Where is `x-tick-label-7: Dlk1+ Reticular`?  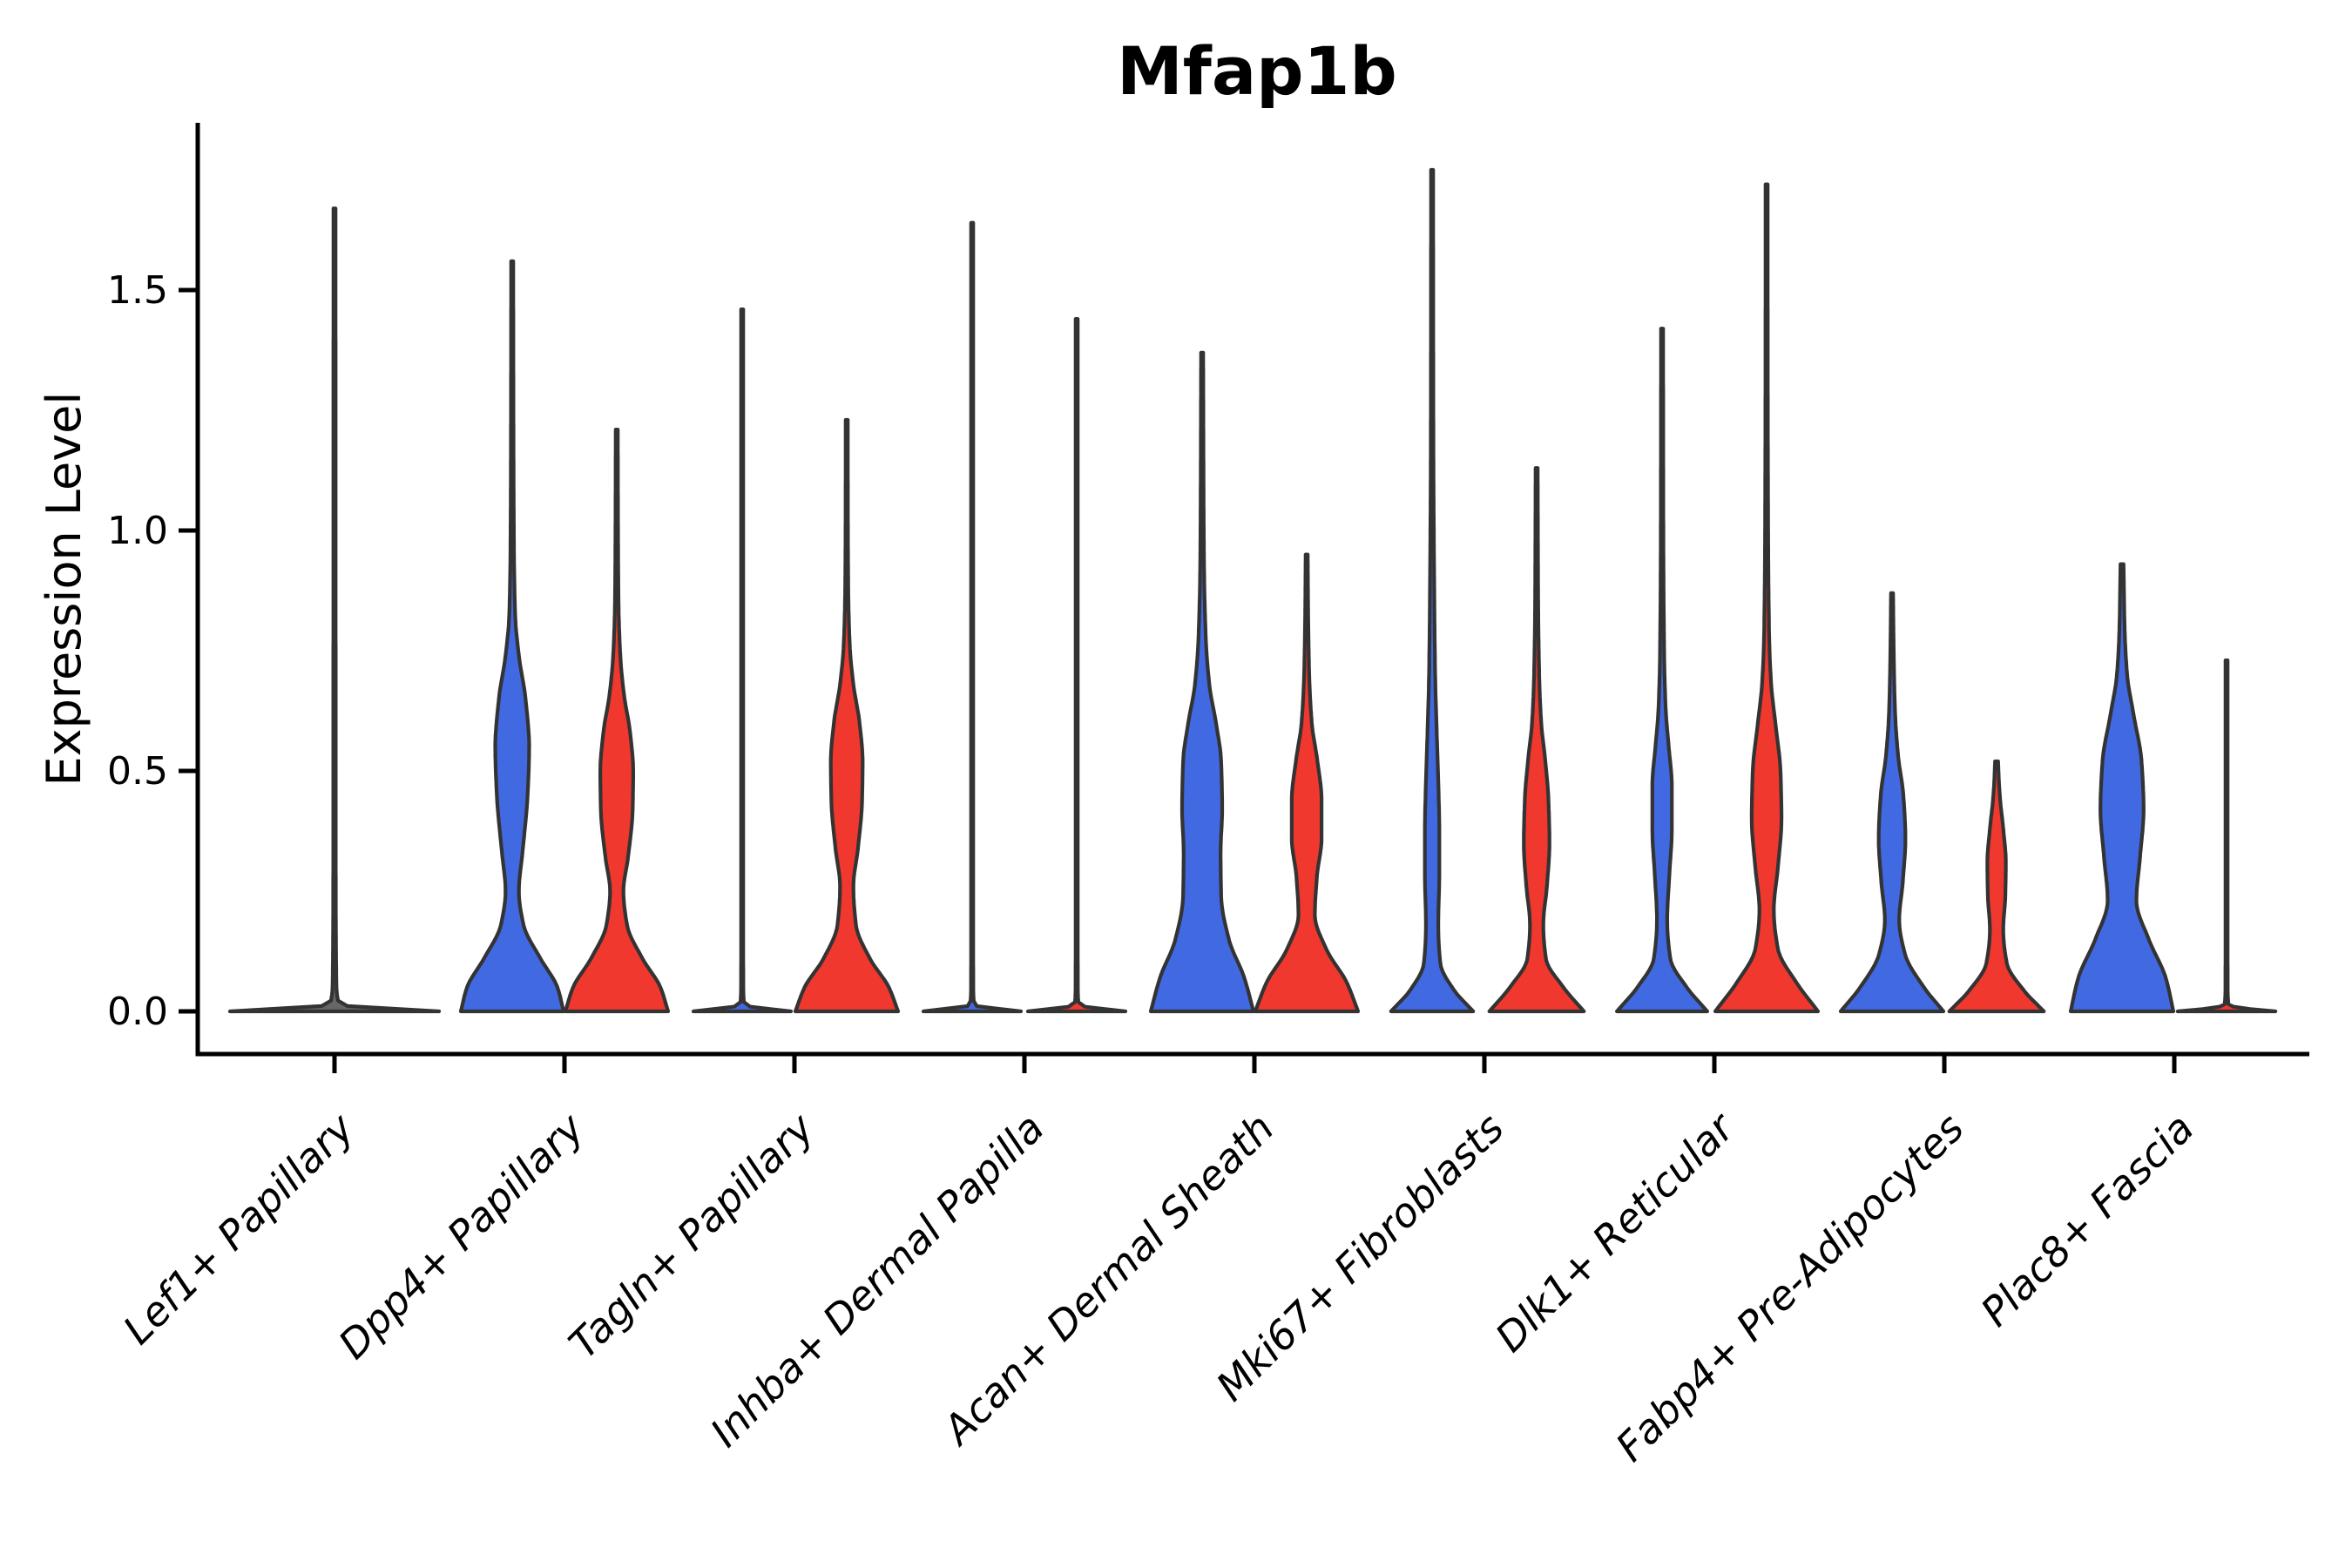 x-tick-label-7: Dlk1+ Reticular is located at coordinates (1615, 1231).